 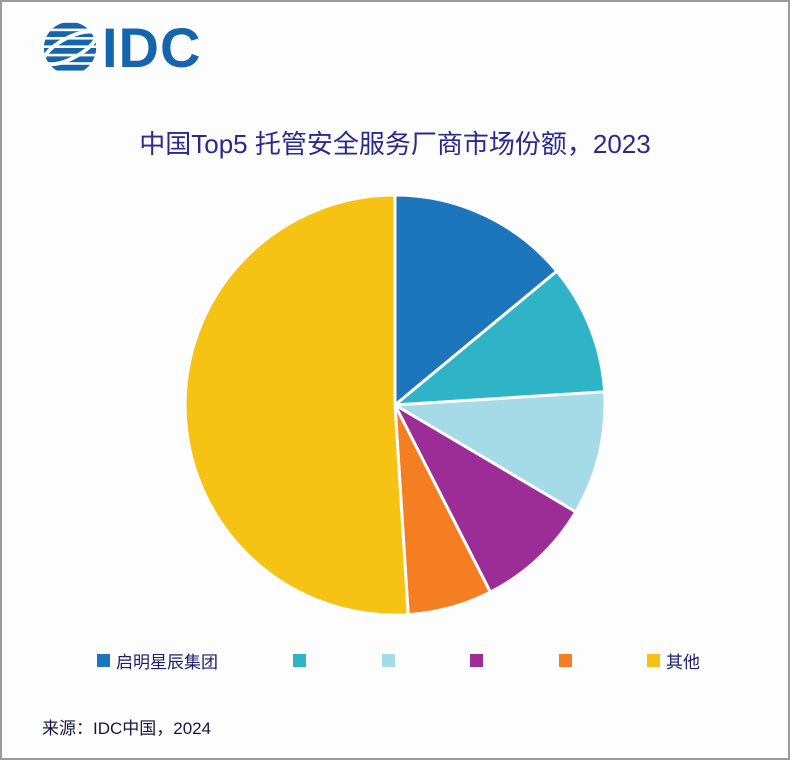 I want to click on legend: 启明星辰集团 其他, so click(x=395, y=660).